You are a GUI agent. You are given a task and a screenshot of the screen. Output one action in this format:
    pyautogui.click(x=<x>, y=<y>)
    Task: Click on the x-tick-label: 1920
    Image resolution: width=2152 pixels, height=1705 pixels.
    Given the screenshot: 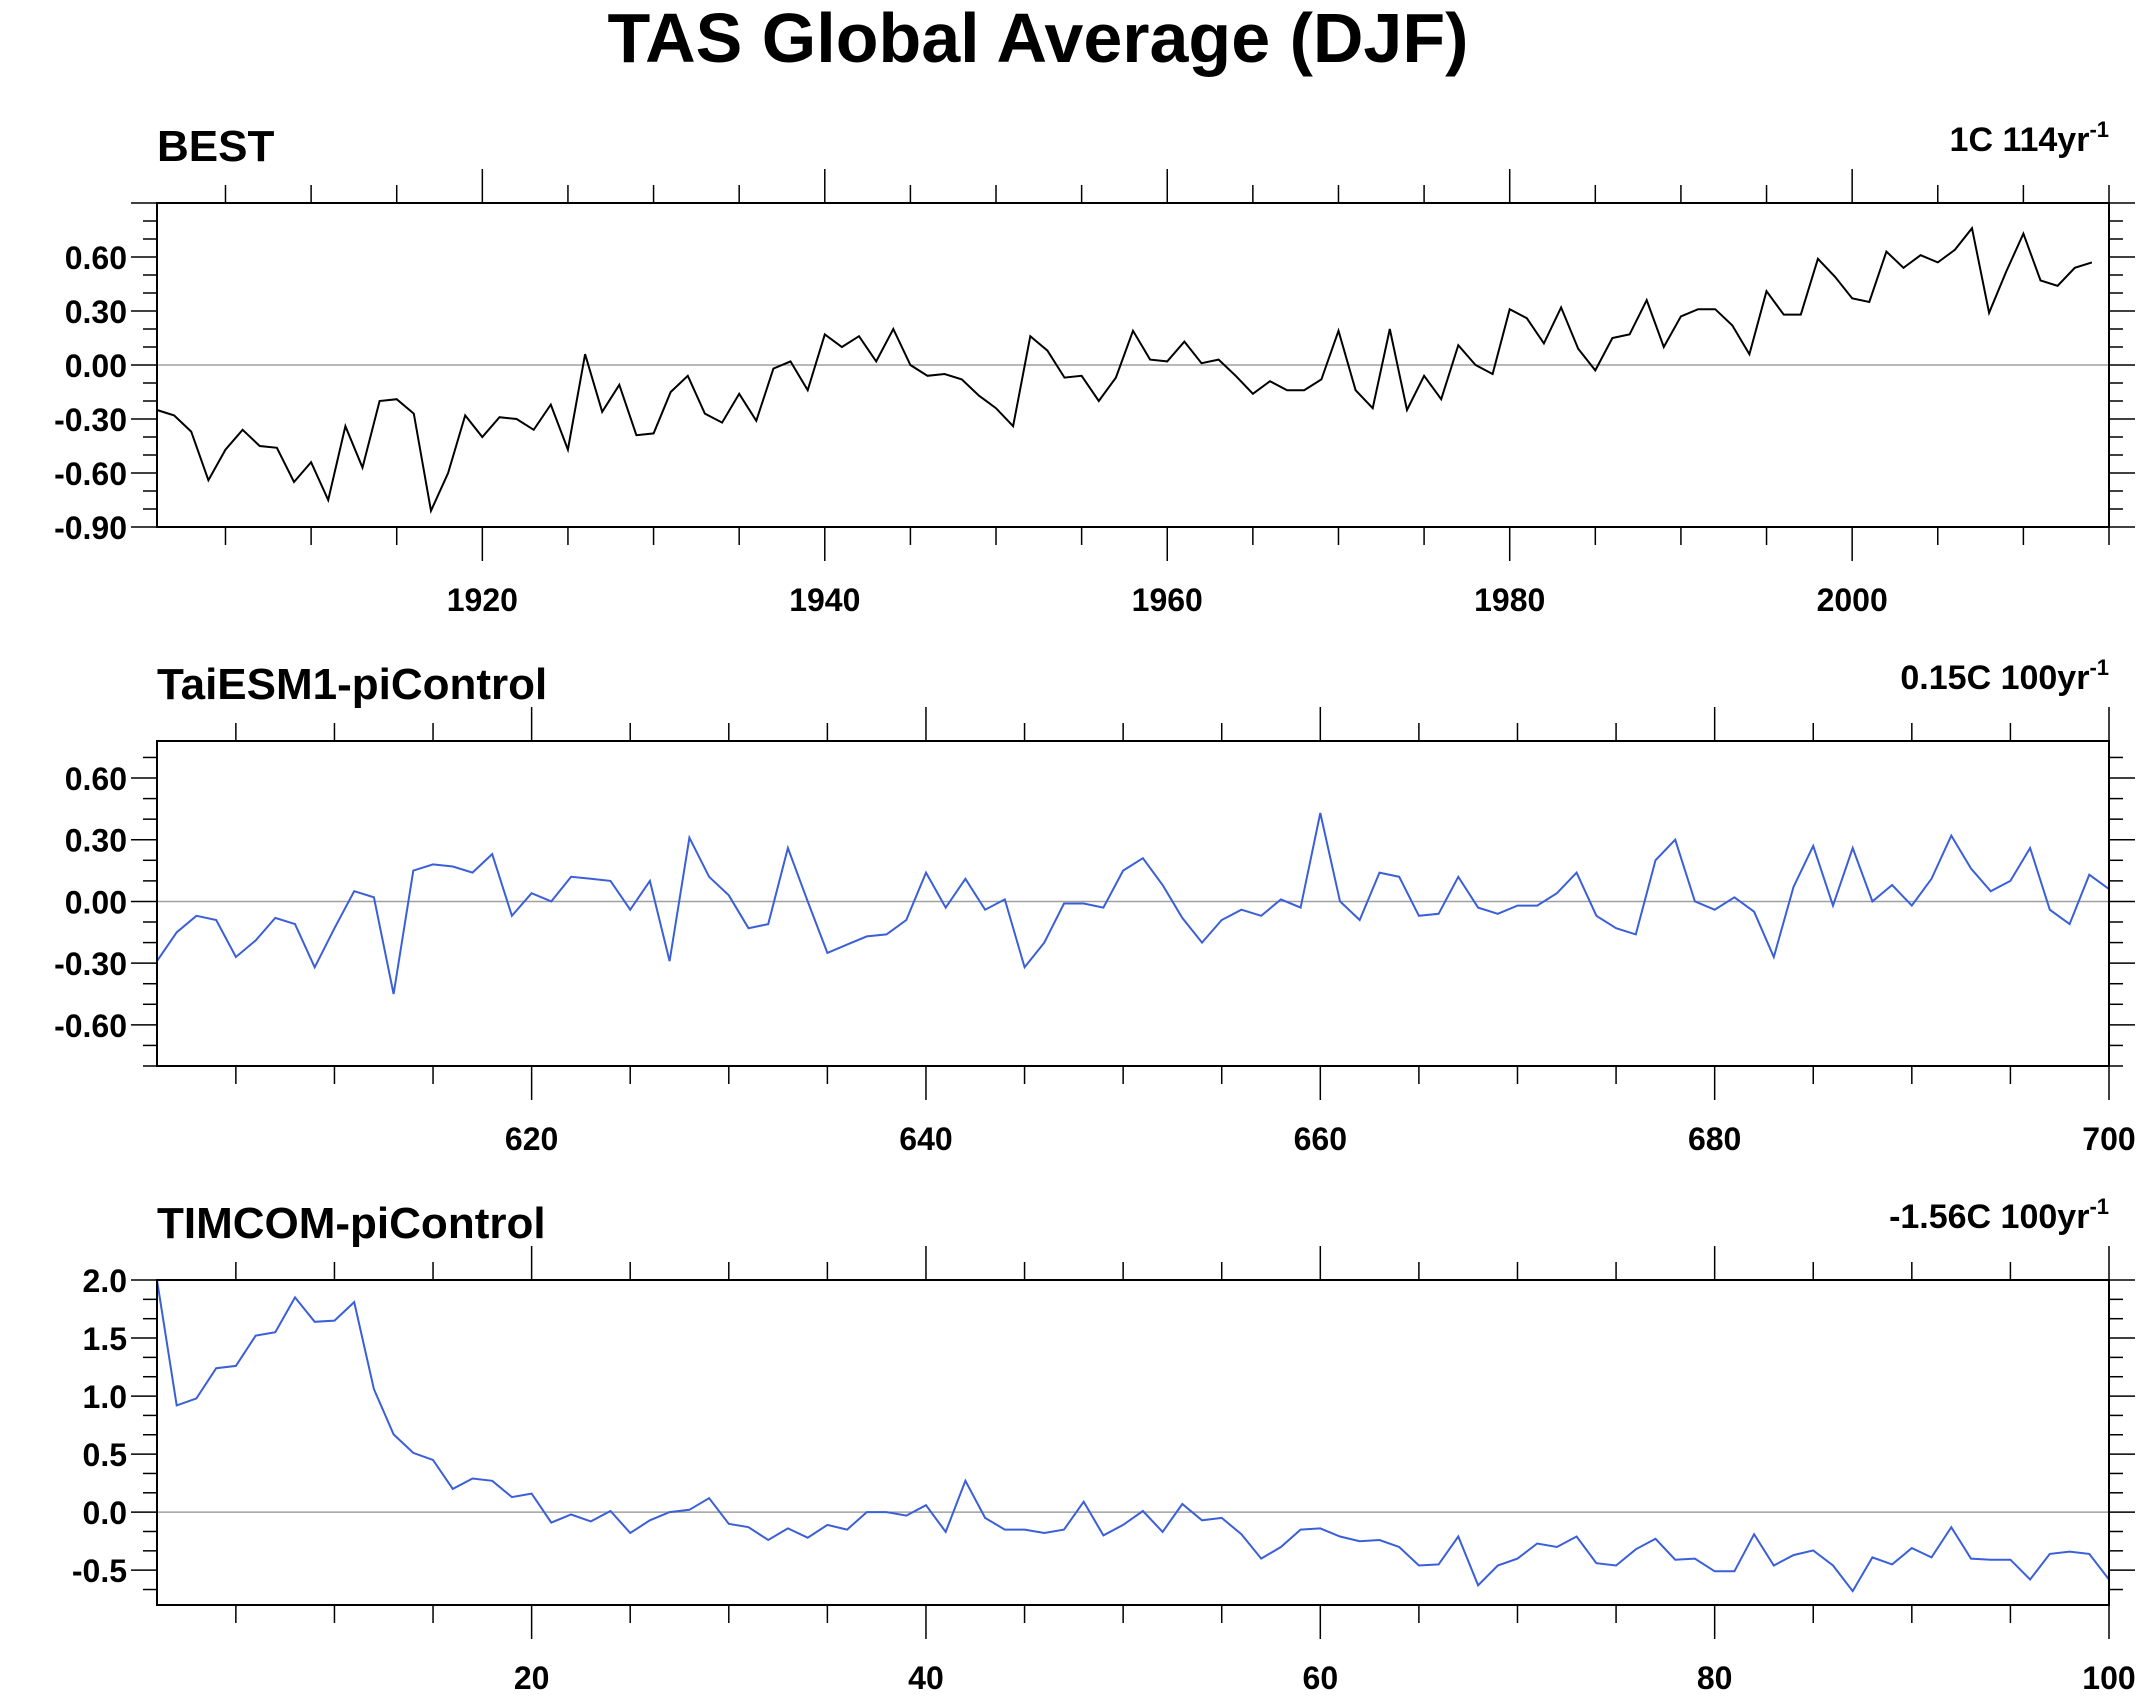 What is the action you would take?
    pyautogui.click(x=482, y=600)
    